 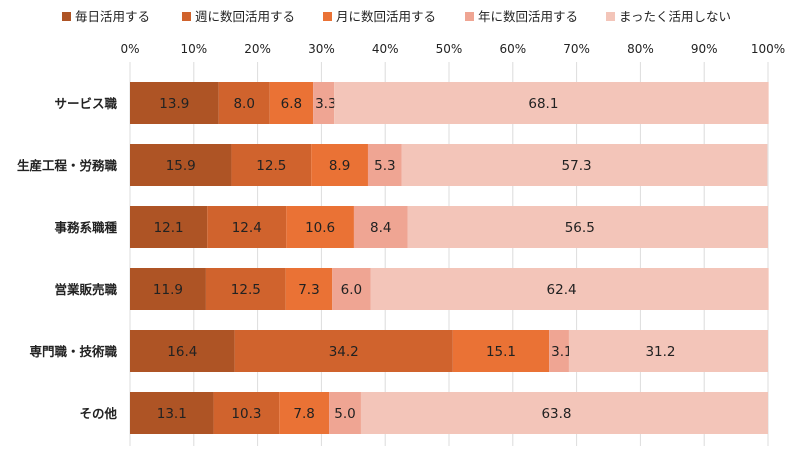 I want to click on x-tick-label: 50%, so click(x=449, y=49).